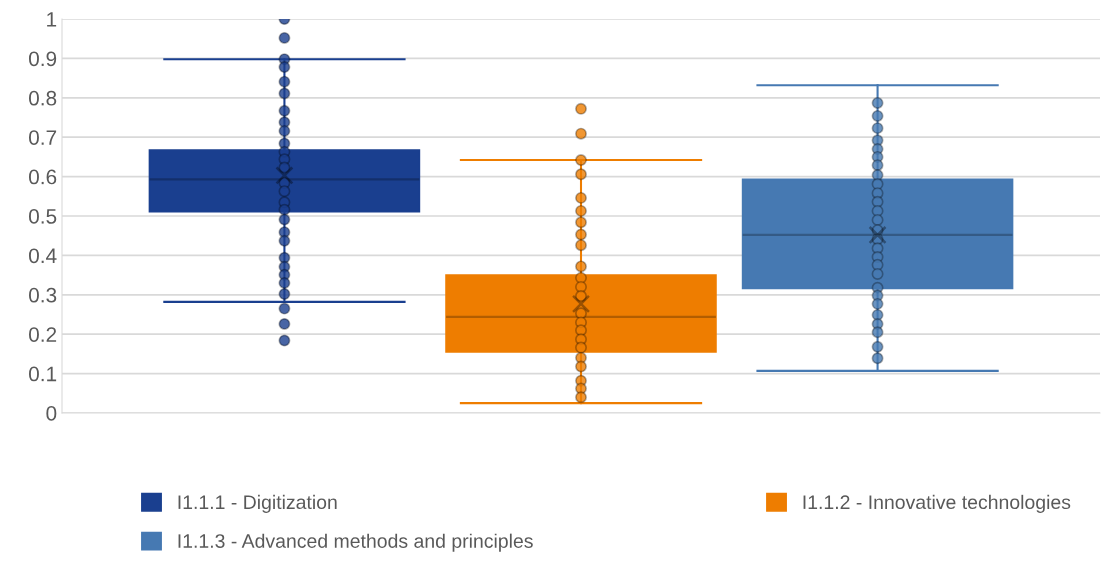 The height and width of the screenshot is (563, 1108). Describe the element at coordinates (42, 295) in the screenshot. I see `y-tick-label: 0.3` at that location.